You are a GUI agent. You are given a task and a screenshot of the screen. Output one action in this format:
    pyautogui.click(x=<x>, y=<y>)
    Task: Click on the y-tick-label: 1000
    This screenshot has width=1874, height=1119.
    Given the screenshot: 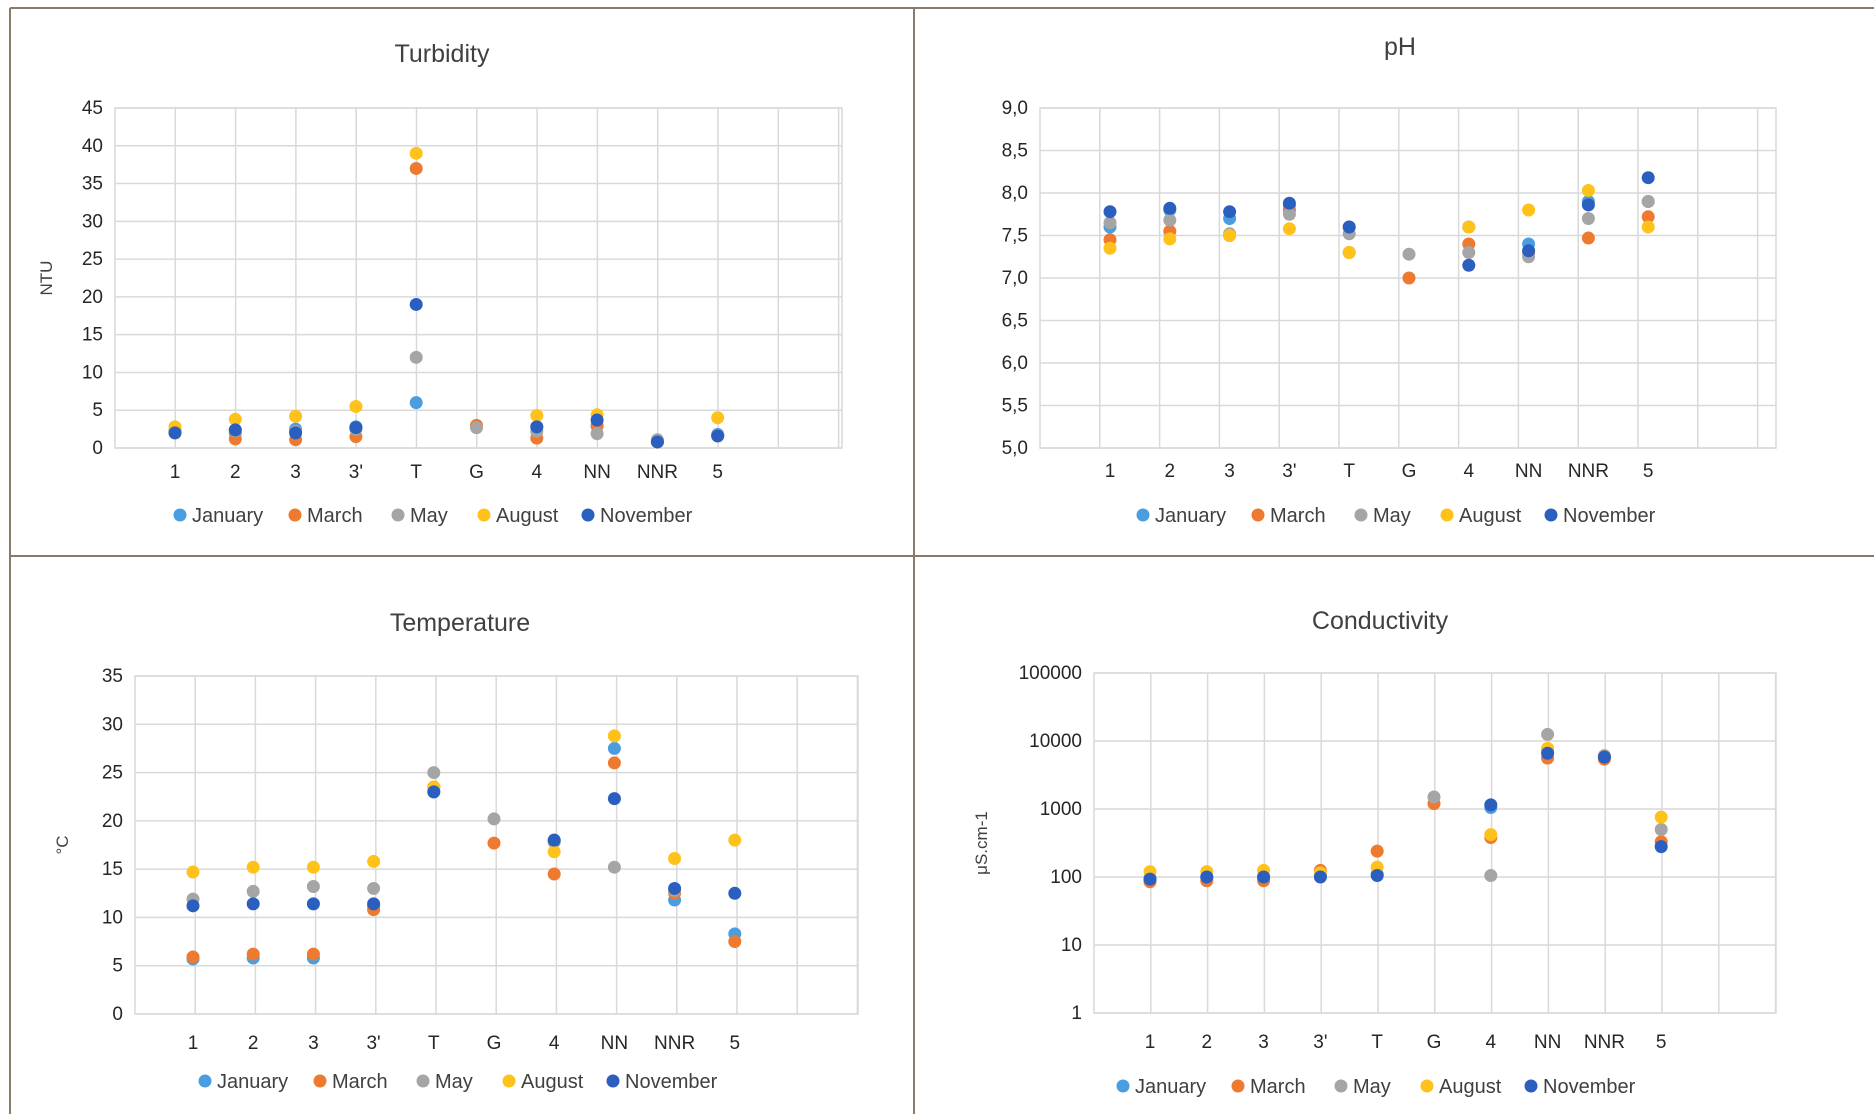 What is the action you would take?
    pyautogui.click(x=1061, y=809)
    